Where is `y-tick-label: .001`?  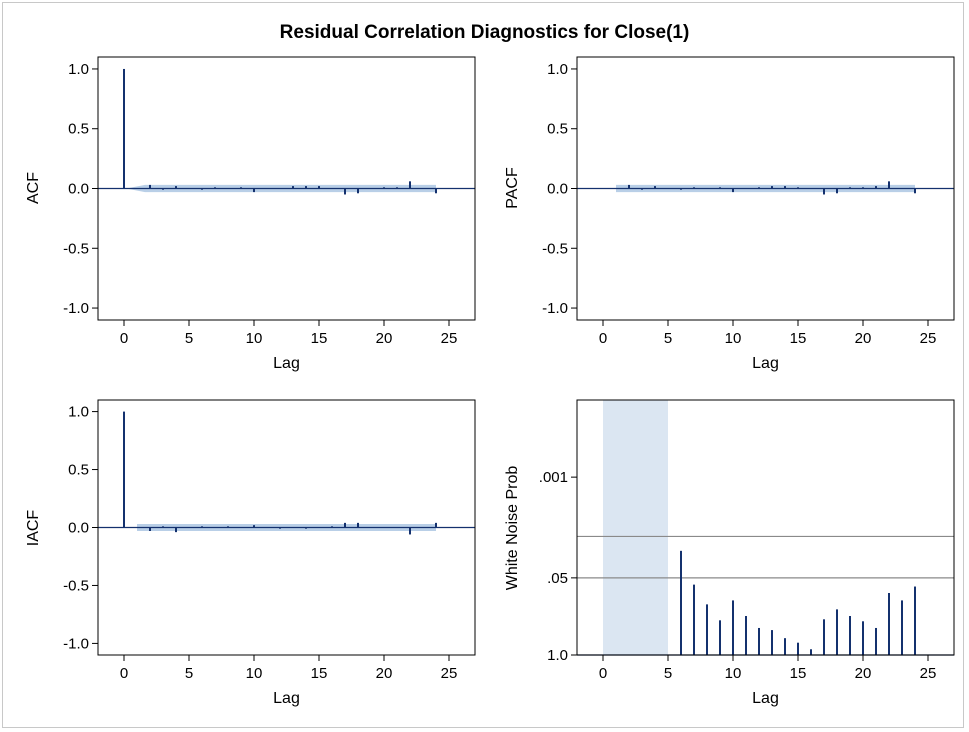 y-tick-label: .001 is located at coordinates (553, 477).